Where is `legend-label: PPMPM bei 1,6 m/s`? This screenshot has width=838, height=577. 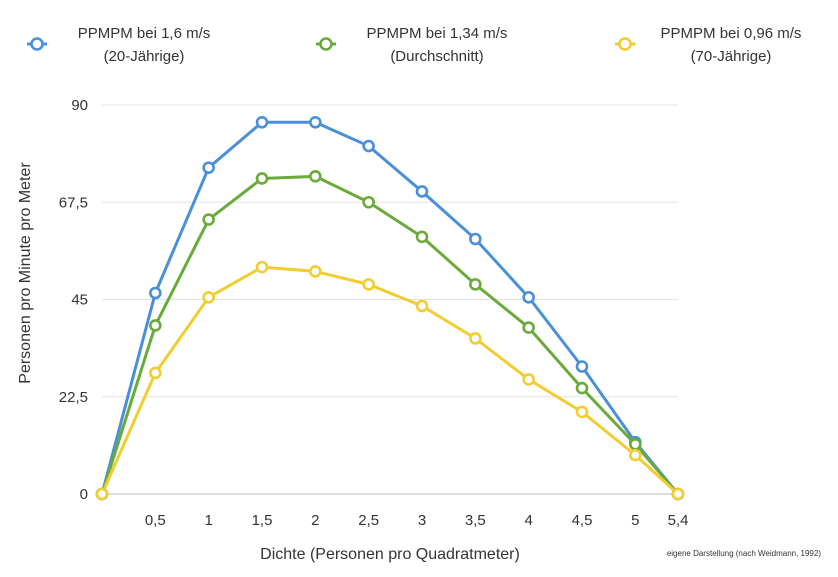 legend-label: PPMPM bei 1,6 m/s is located at coordinates (144, 33).